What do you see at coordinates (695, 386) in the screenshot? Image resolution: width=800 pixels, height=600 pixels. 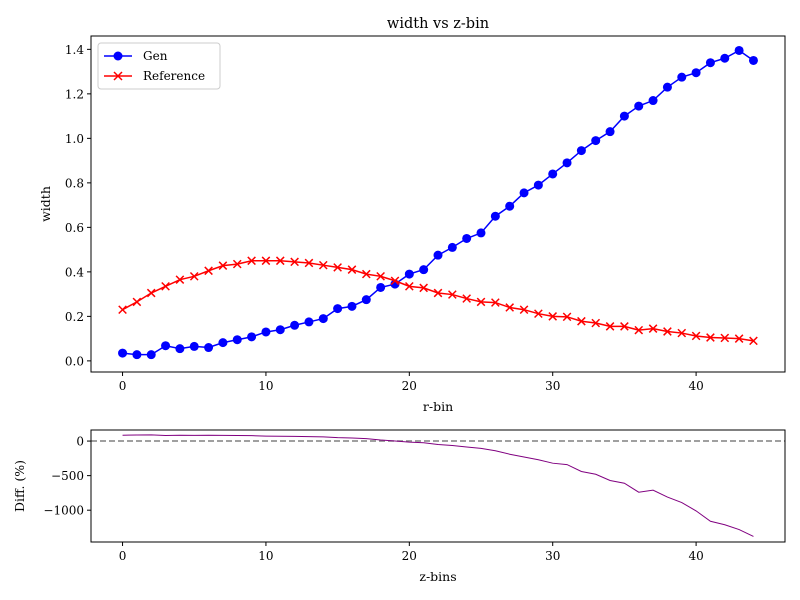 I see `main-x-tick-label: 40` at bounding box center [695, 386].